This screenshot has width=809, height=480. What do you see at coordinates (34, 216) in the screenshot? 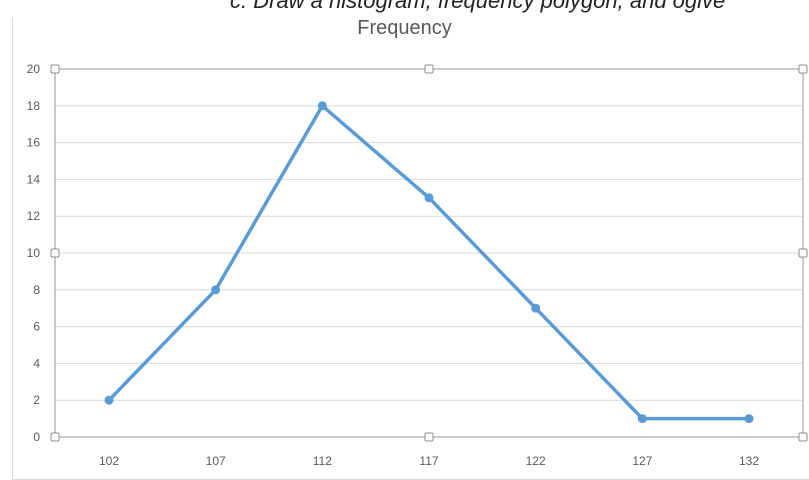
I see `y-tick-label: 12` at bounding box center [34, 216].